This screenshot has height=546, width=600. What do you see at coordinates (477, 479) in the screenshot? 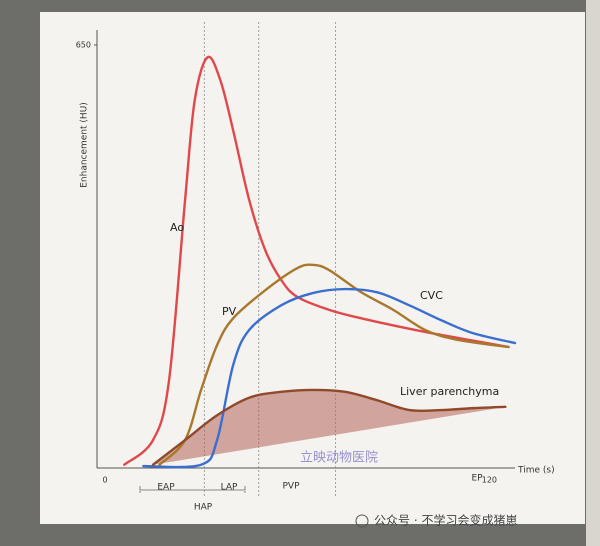
I see `phase-label: EP` at bounding box center [477, 479].